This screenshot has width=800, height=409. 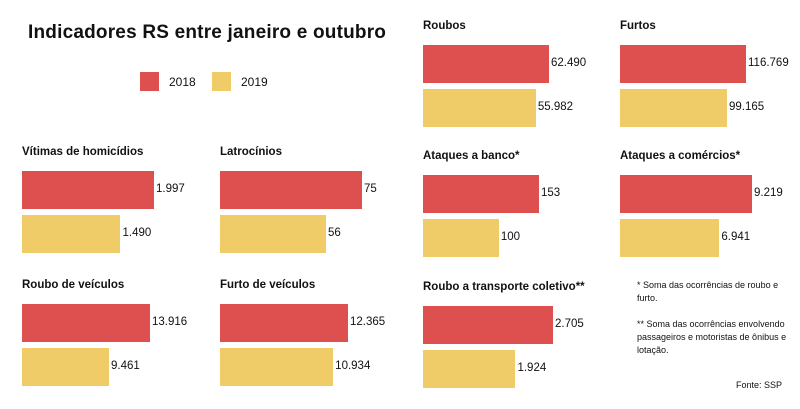 What do you see at coordinates (149, 81) in the screenshot?
I see `legend-swatch-2018` at bounding box center [149, 81].